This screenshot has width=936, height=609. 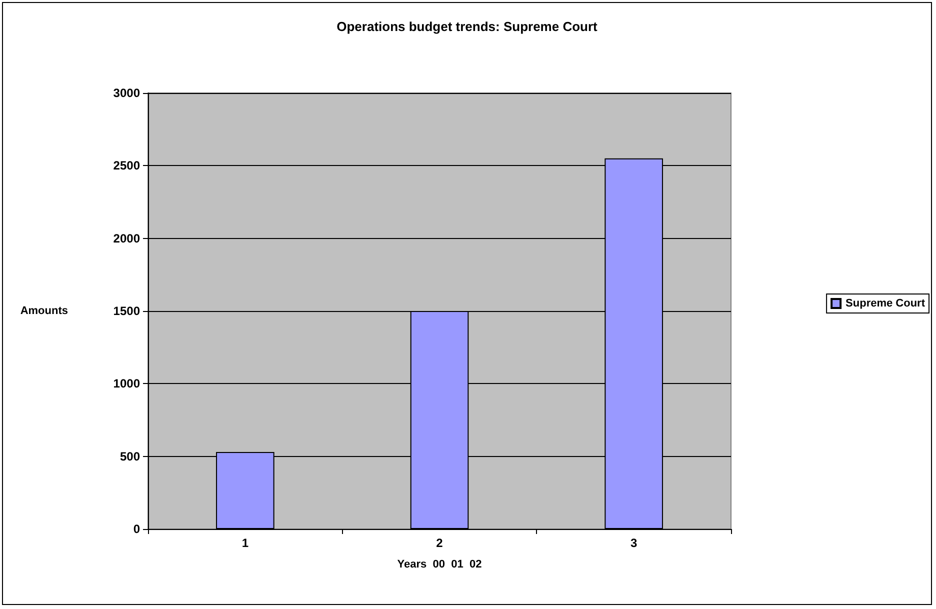 I want to click on x-tick-label: 1, so click(x=245, y=543).